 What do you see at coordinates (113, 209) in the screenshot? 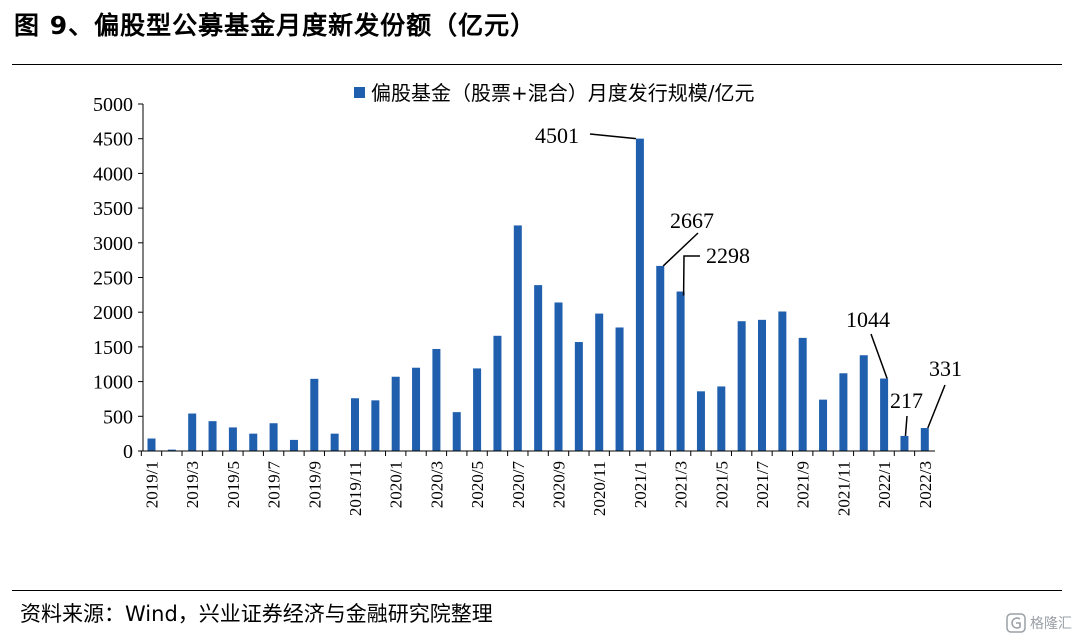
I see `y-tick-label: 3500` at bounding box center [113, 209].